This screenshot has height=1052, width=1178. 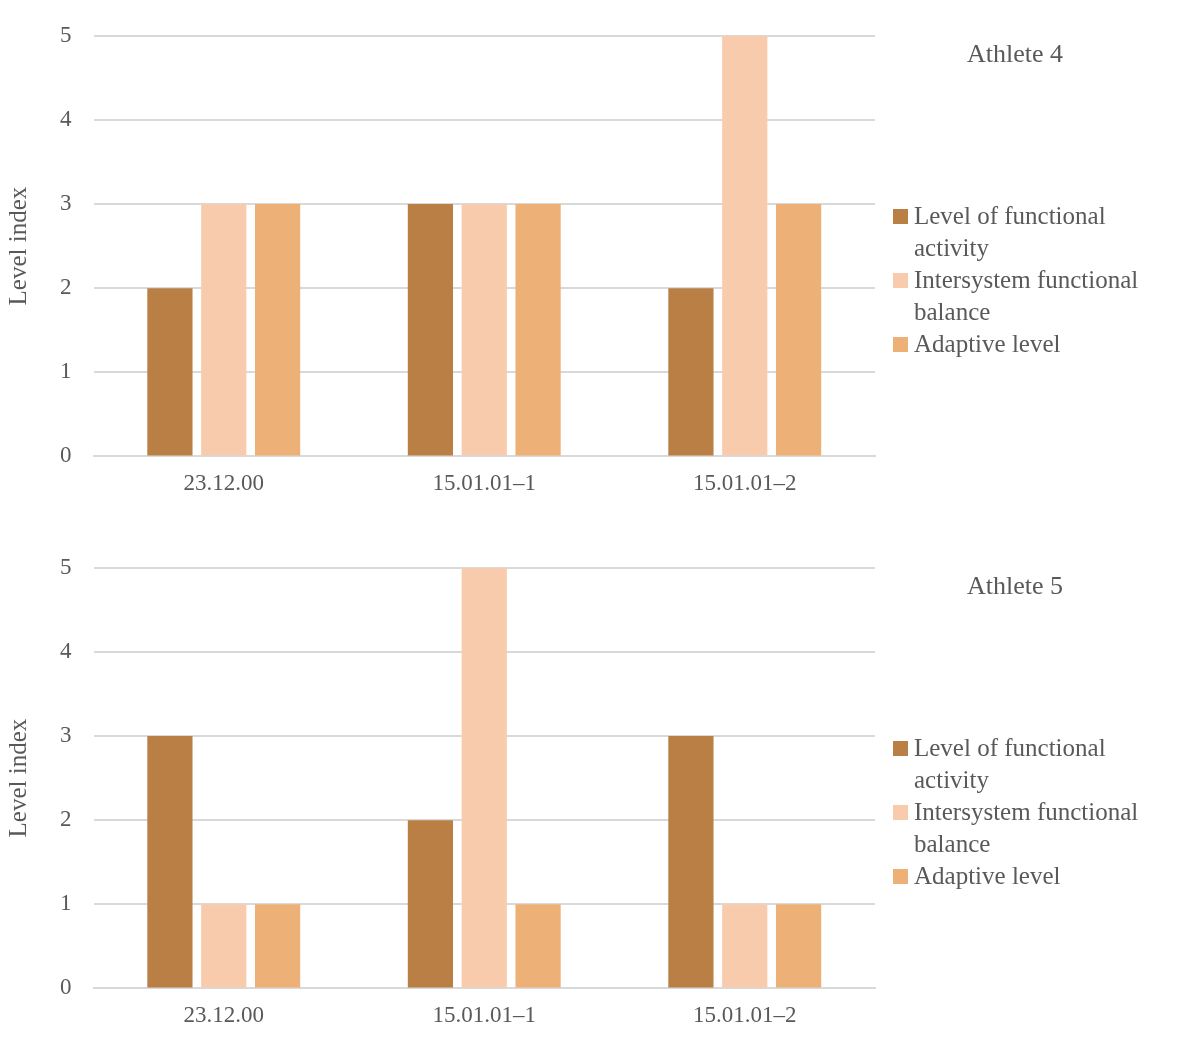 I want to click on text: Athlete 5, so click(x=1015, y=585).